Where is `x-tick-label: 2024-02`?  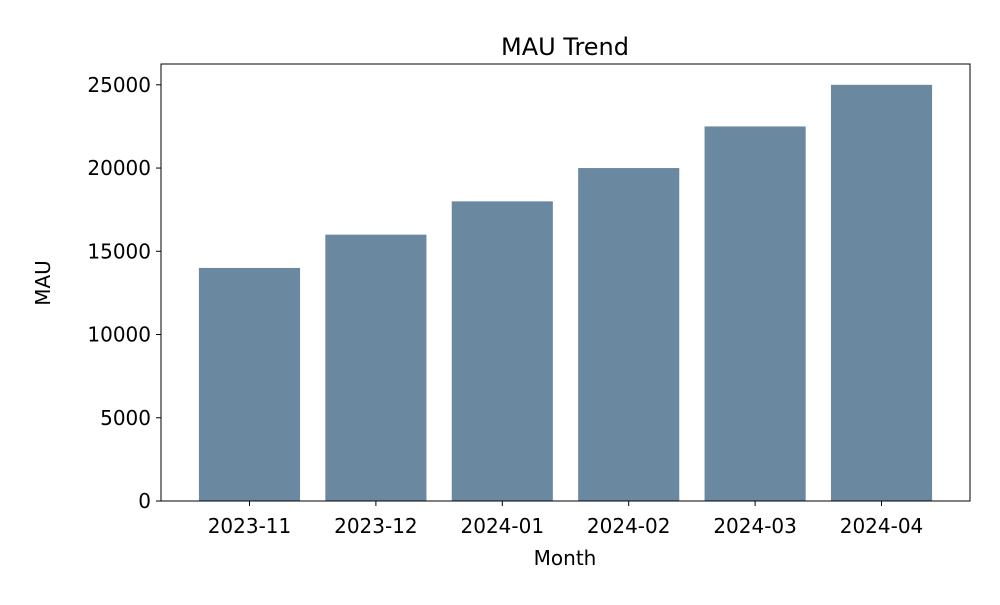
x-tick-label: 2024-02 is located at coordinates (629, 526).